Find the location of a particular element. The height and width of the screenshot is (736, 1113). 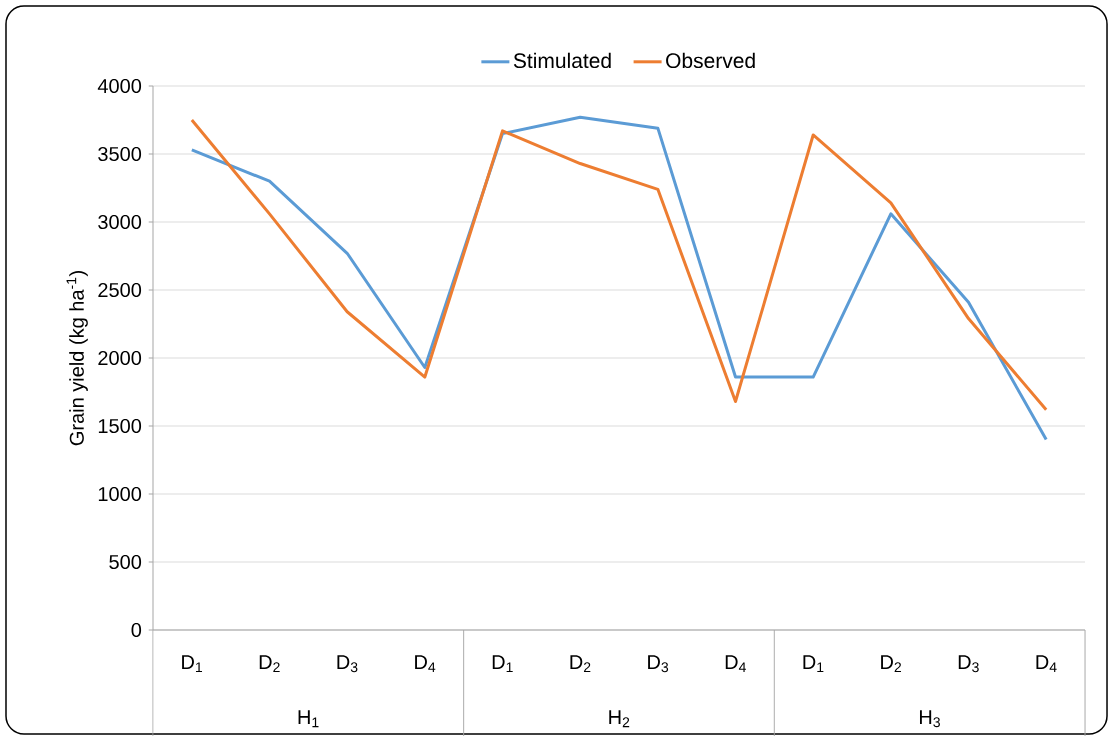

y-tick-label: 2500 is located at coordinates (120, 290).